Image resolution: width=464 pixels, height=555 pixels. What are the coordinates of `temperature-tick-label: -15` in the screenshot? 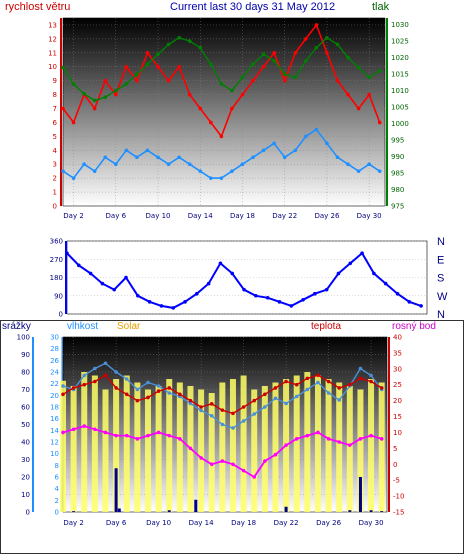 It's located at (398, 513).